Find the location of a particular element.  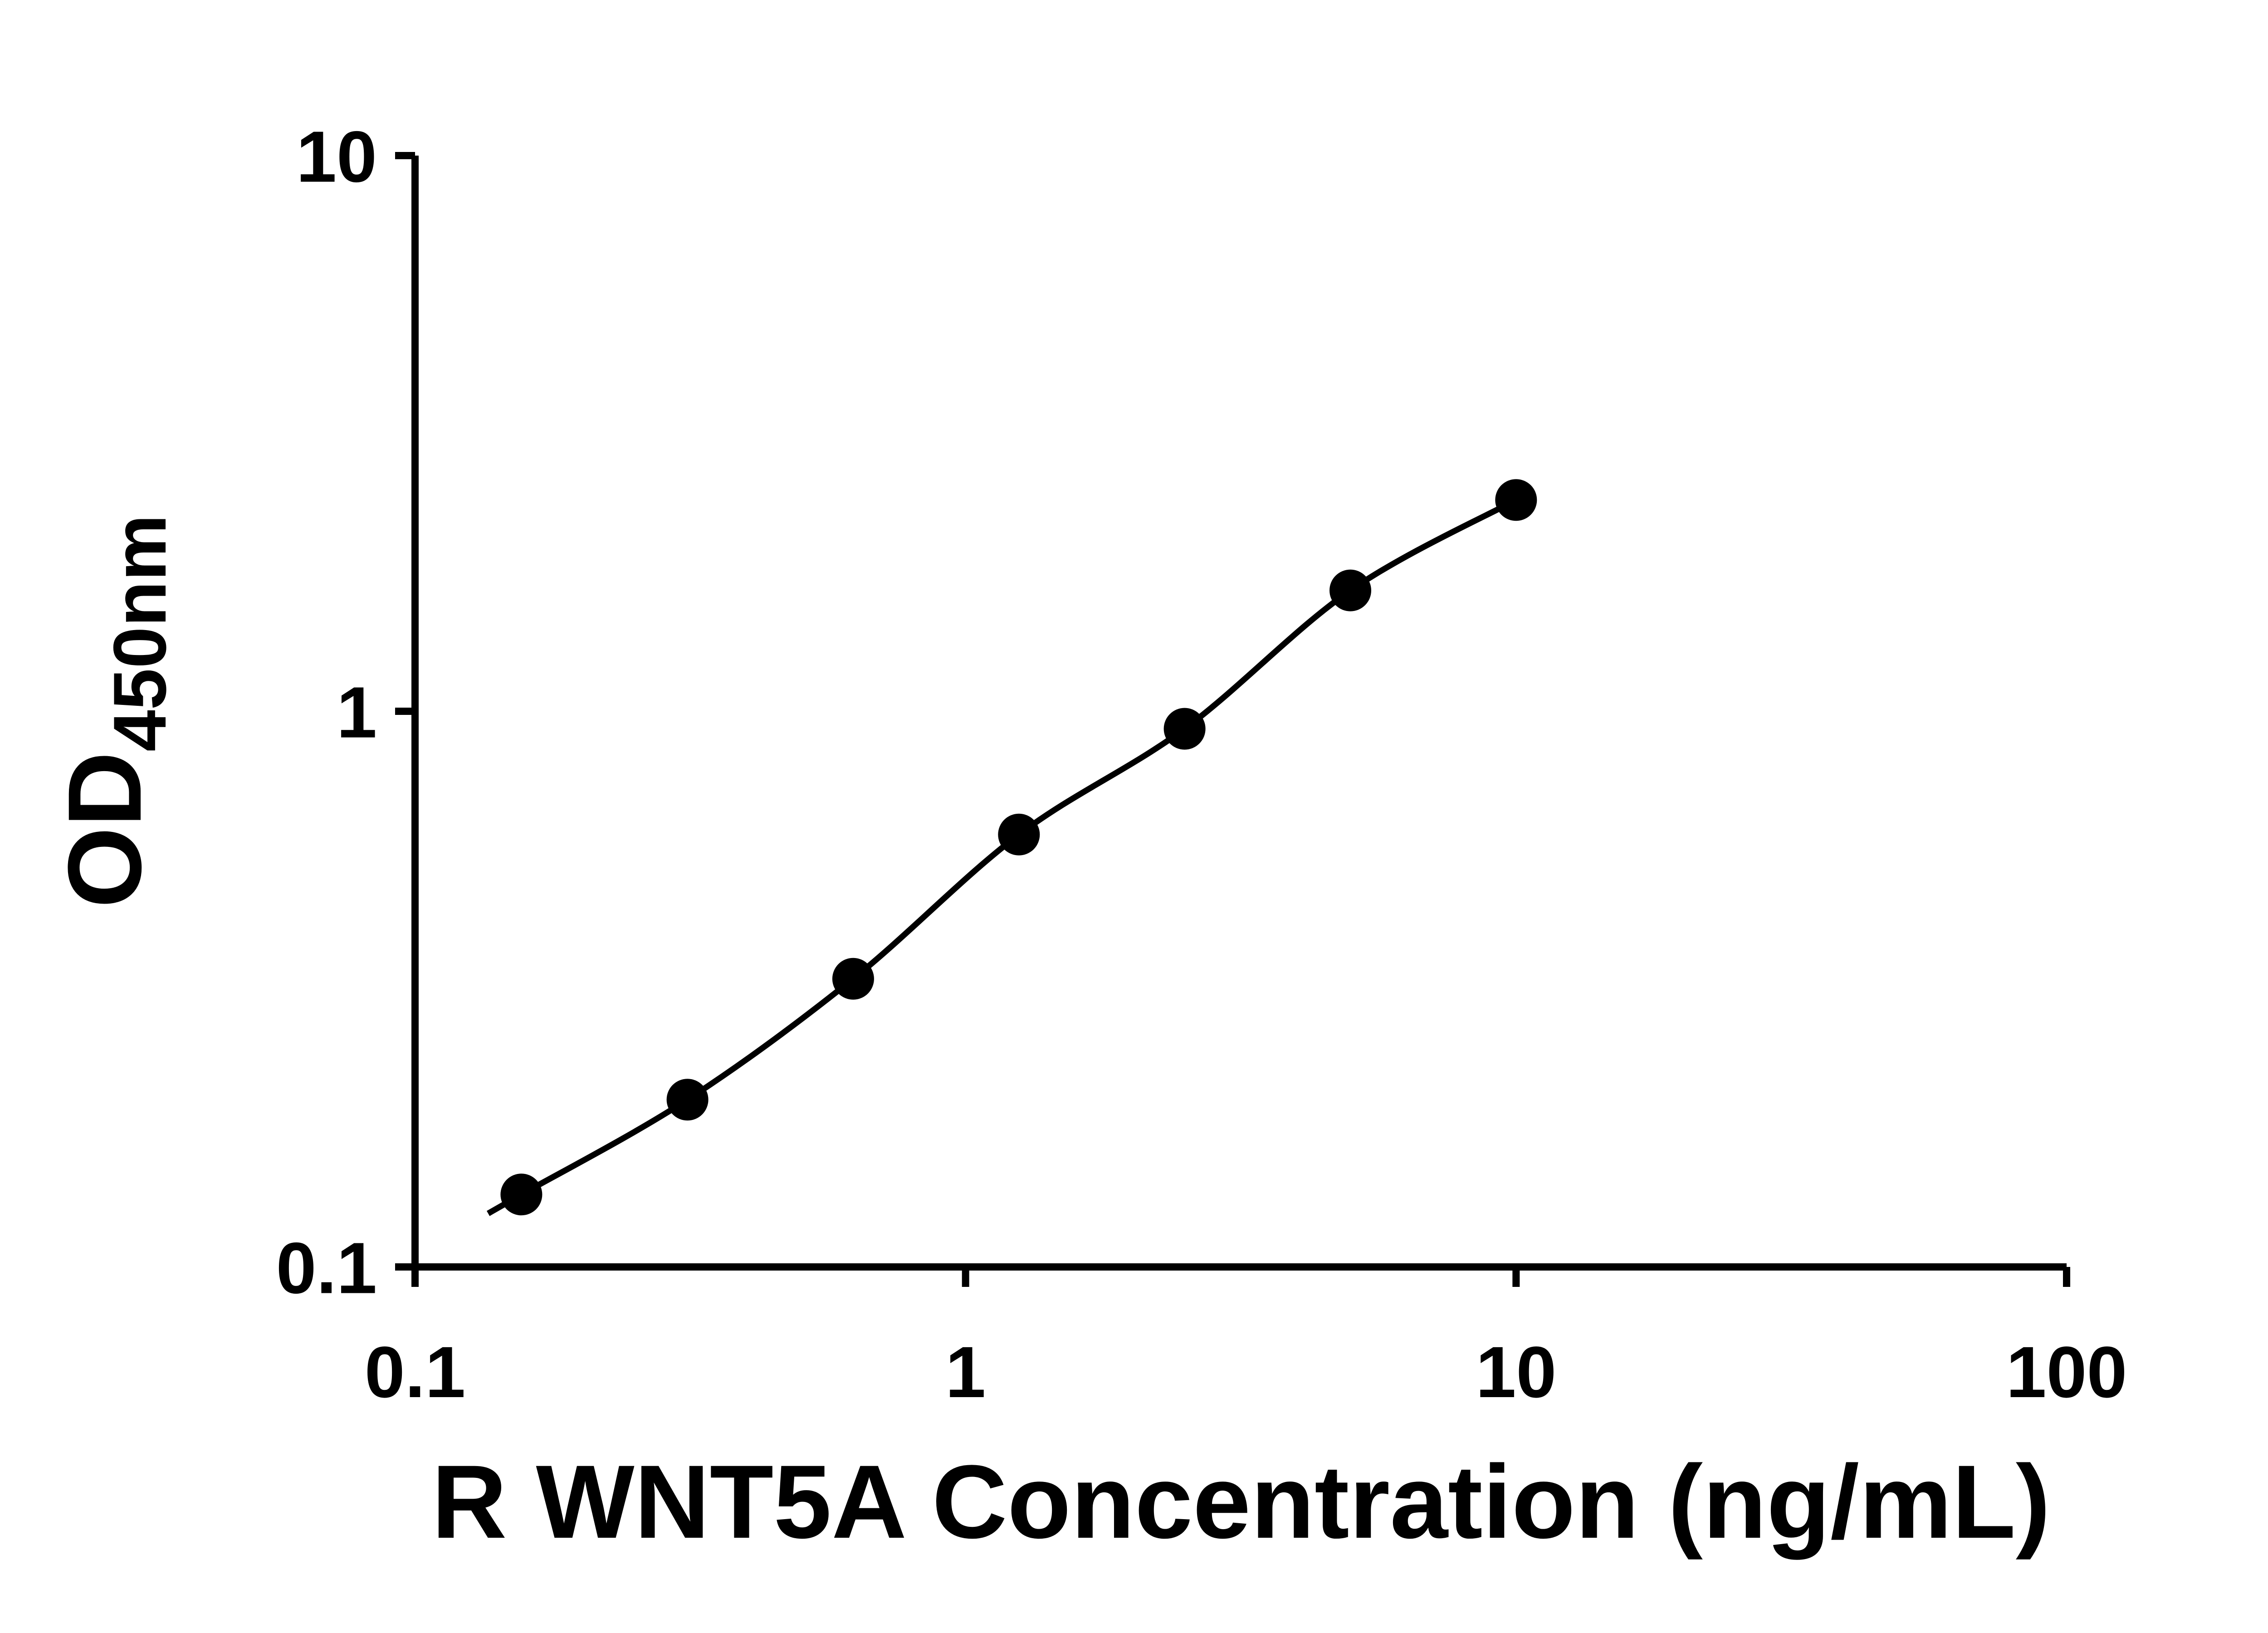

y-axis-title: OD450nm is located at coordinates (113, 711).